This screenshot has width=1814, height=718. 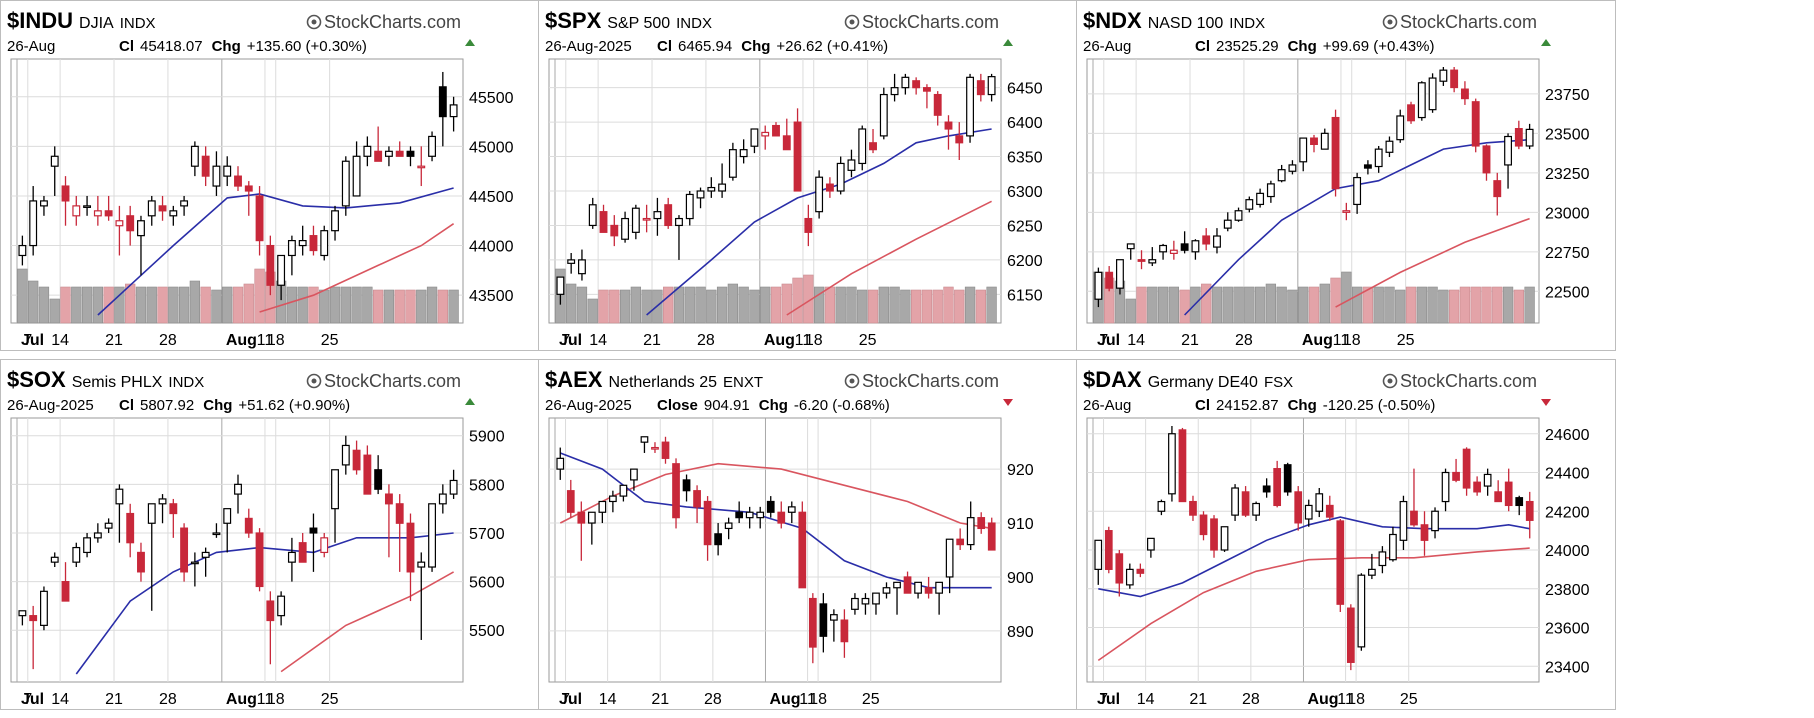 I want to click on chart-date: 26-Aug, so click(x=1107, y=405).